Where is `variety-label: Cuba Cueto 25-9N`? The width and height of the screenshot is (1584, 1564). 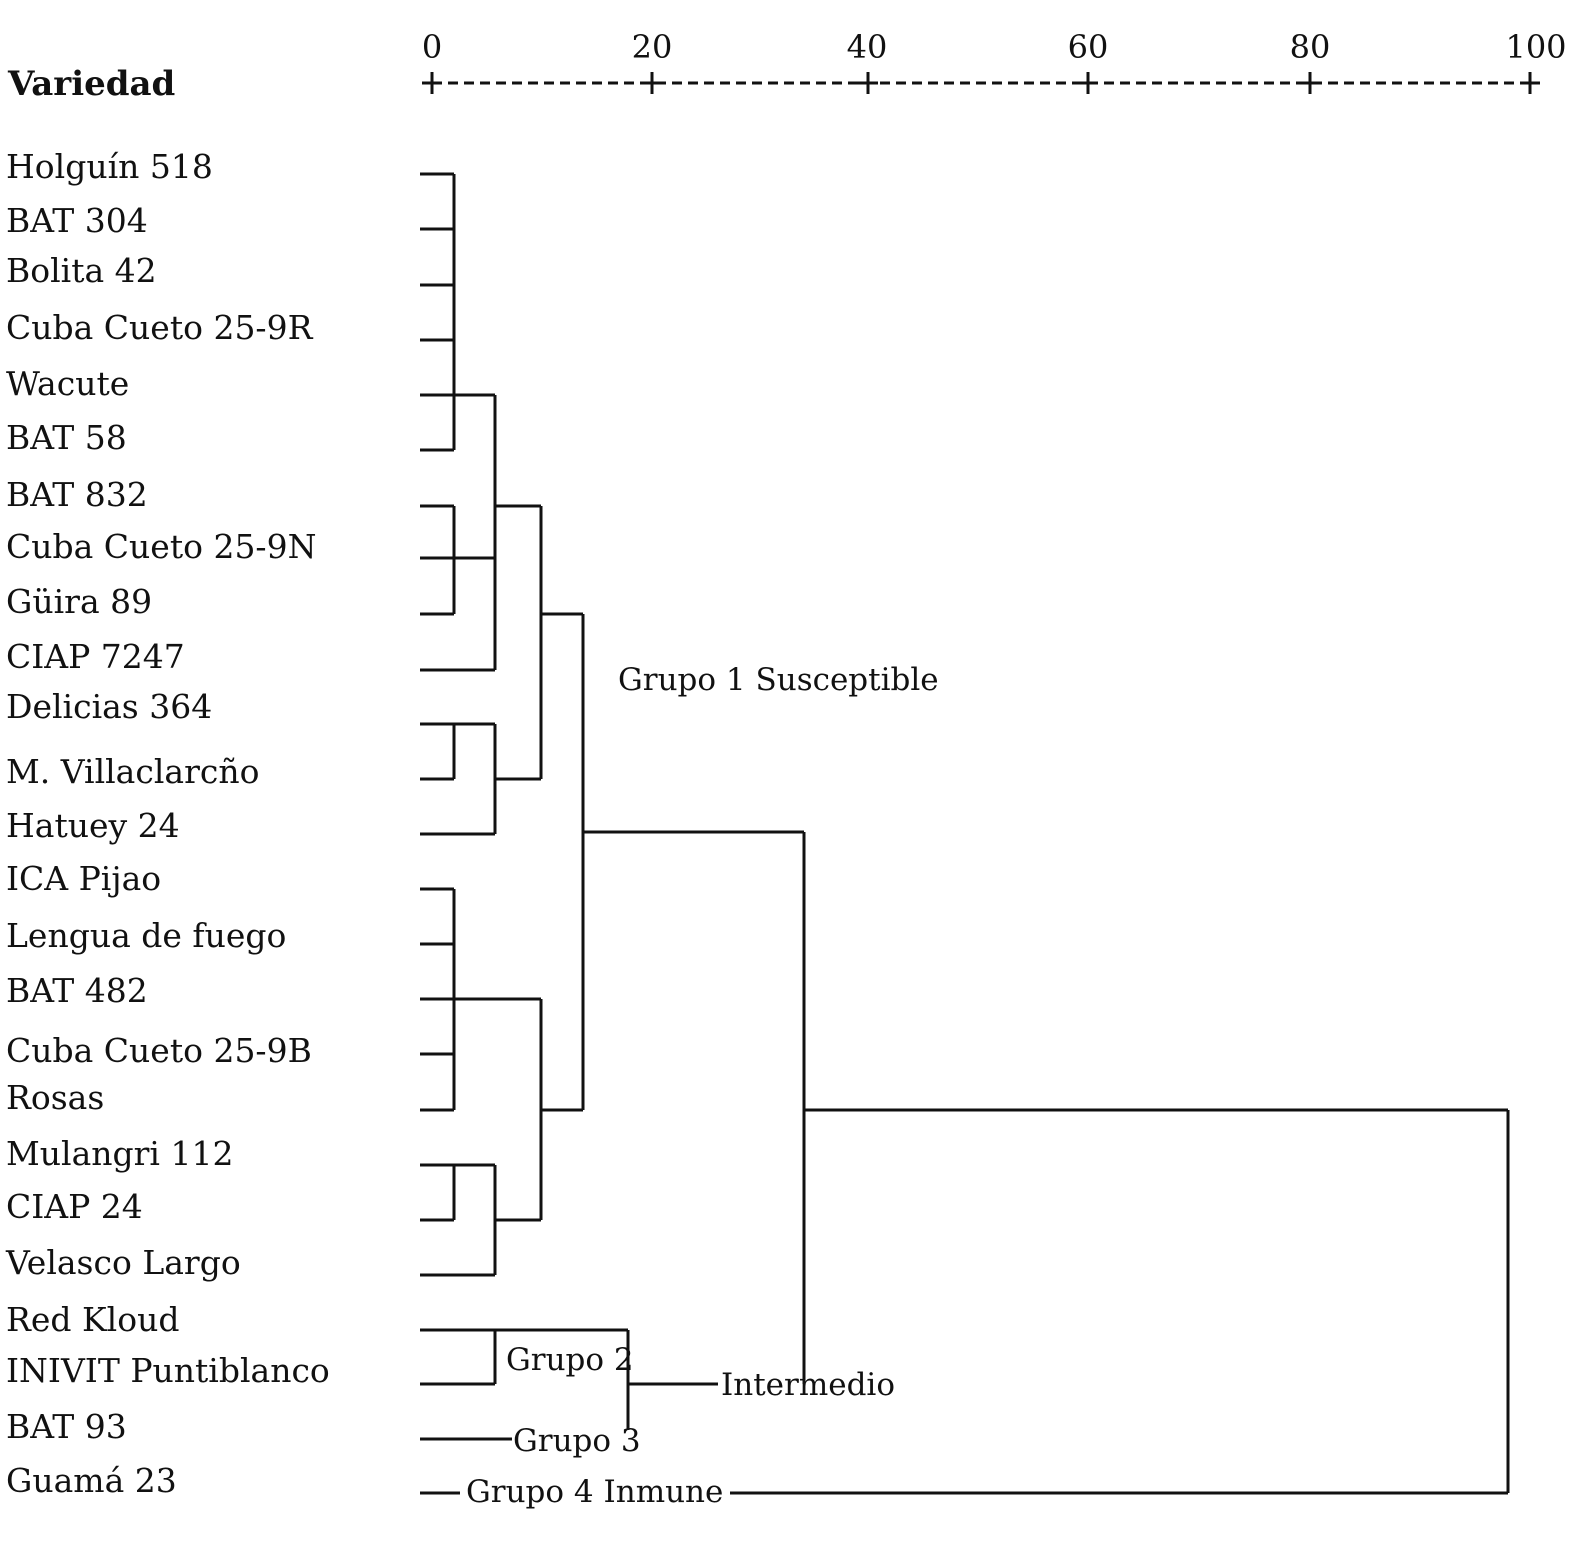
variety-label: Cuba Cueto 25-9N is located at coordinates (161, 546).